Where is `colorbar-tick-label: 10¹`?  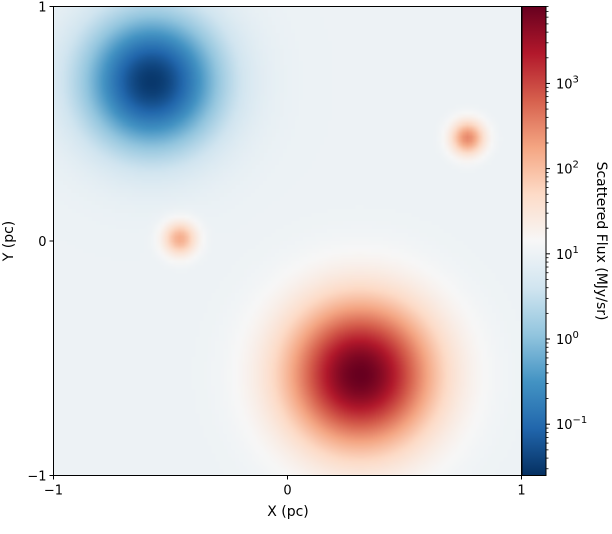 colorbar-tick-label: 10¹ is located at coordinates (567, 254).